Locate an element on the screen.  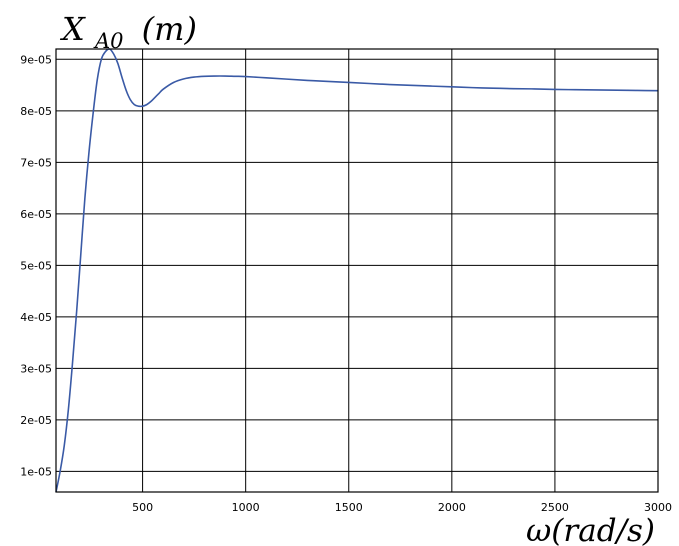
y-tick-label: 2e-05 is located at coordinates (36, 420).